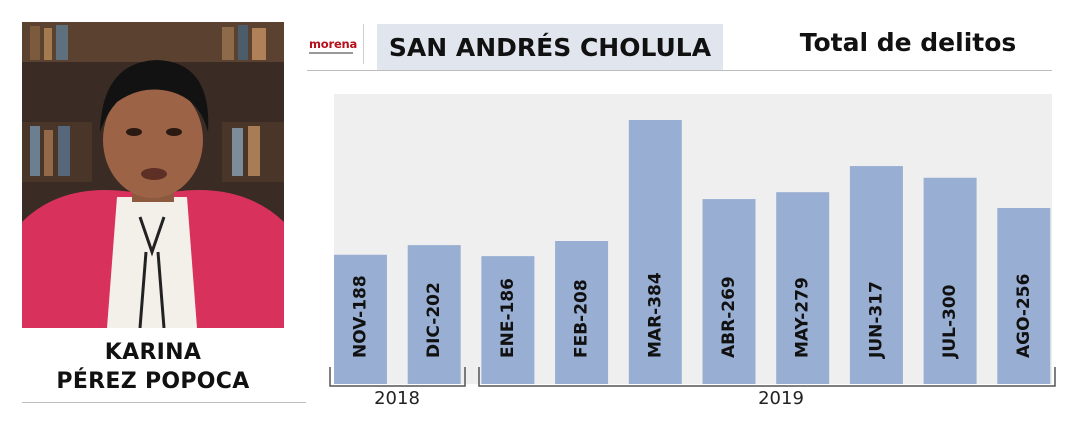 The image size is (1075, 425). I want to click on bar-ago, so click(1024, 296).